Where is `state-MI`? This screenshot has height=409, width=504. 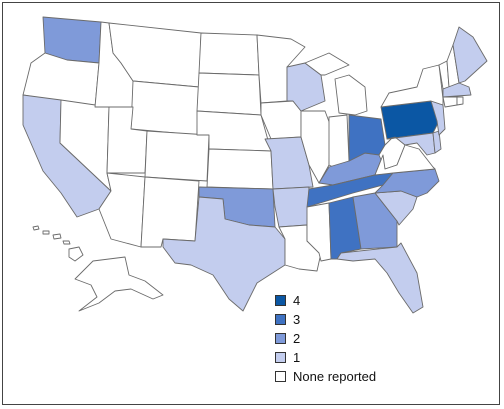
state-MI is located at coordinates (336, 84).